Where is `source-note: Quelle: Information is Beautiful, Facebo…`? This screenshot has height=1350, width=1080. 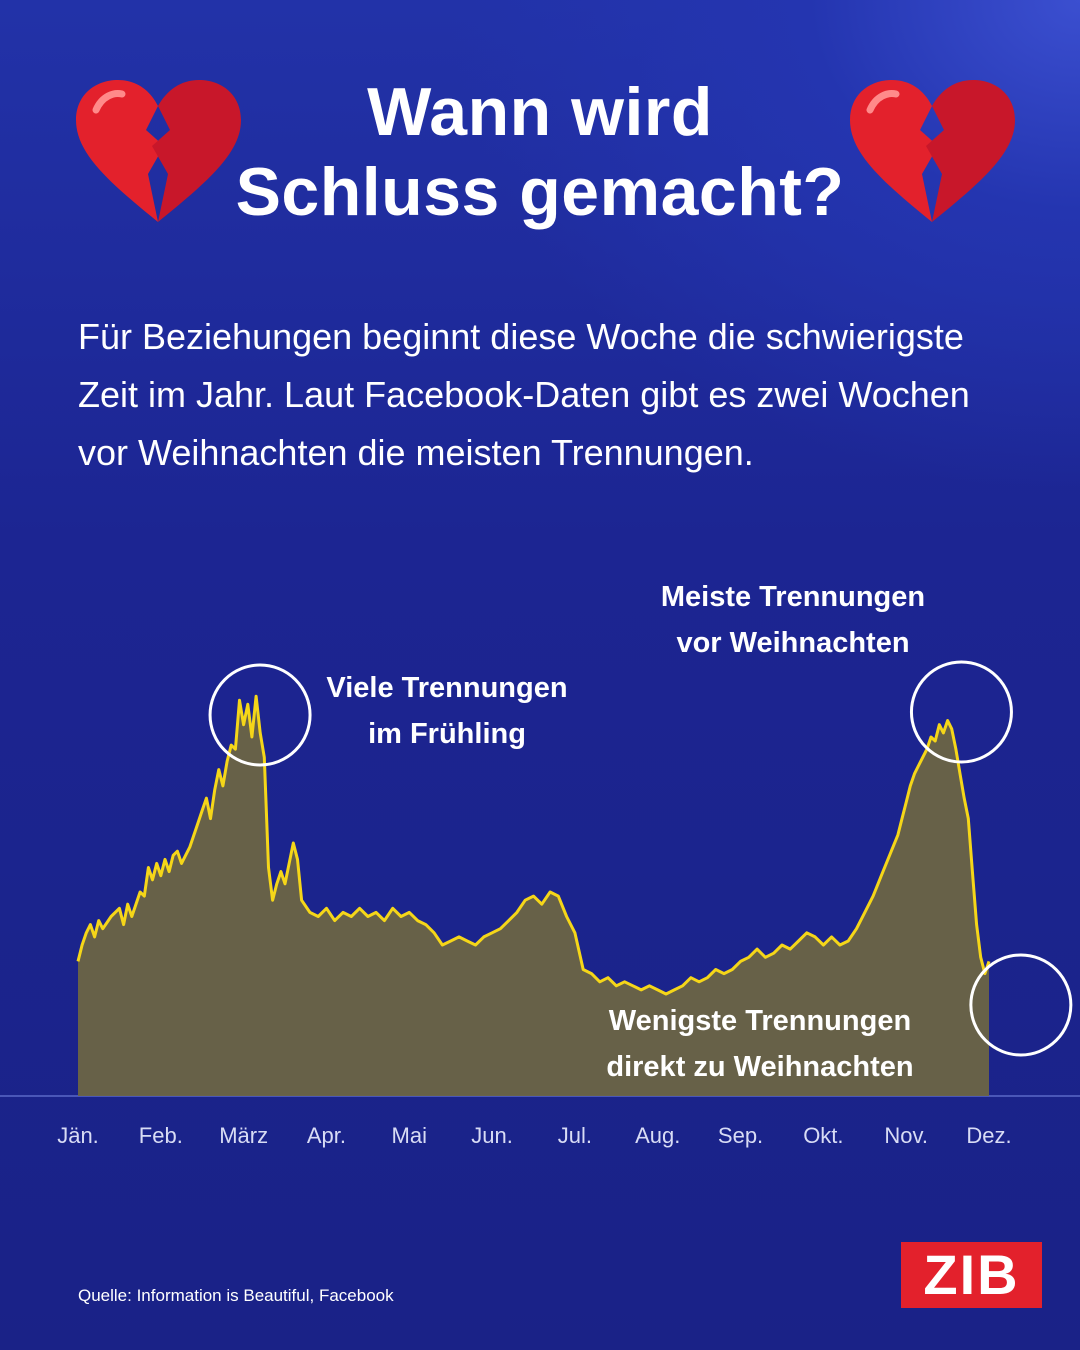
source-note: Quelle: Information is Beautiful, Facebo… is located at coordinates (236, 1295).